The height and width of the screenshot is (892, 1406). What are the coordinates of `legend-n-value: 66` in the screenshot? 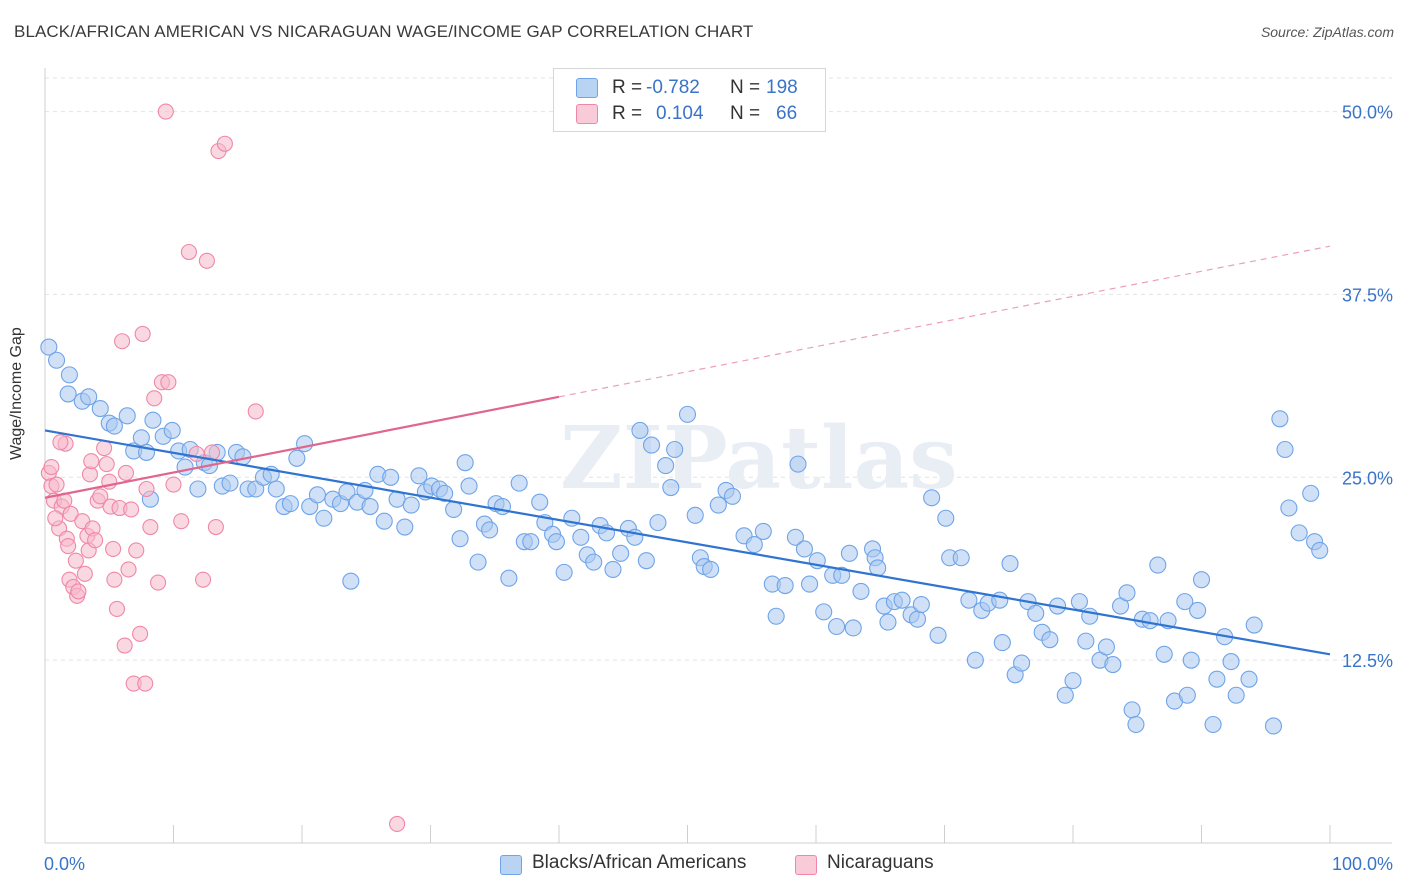 It's located at (787, 113).